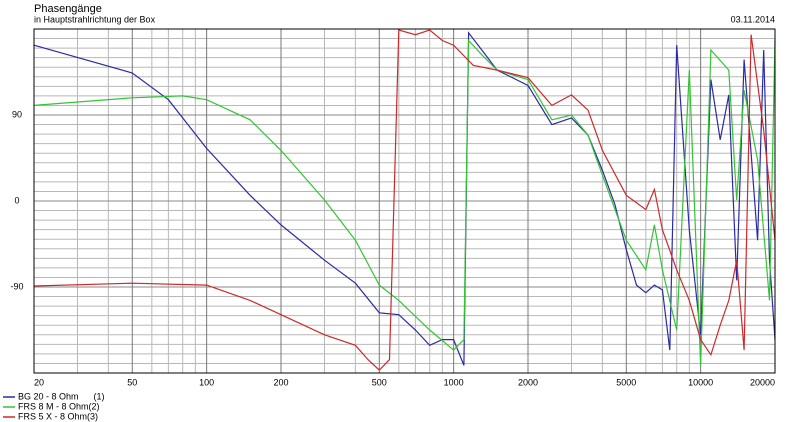 The image size is (800, 422). I want to click on y-tick-label: 0, so click(16, 200).